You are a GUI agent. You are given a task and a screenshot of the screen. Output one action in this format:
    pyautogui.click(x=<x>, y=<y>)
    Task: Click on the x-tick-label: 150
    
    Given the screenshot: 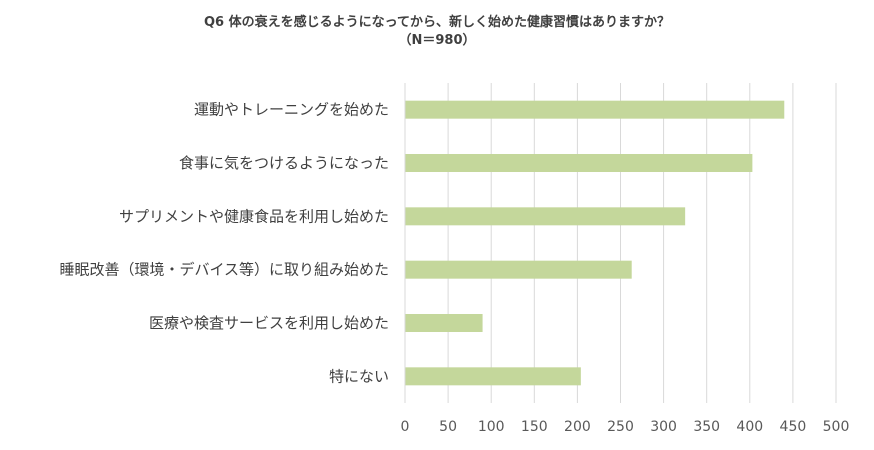 What is the action you would take?
    pyautogui.click(x=534, y=427)
    